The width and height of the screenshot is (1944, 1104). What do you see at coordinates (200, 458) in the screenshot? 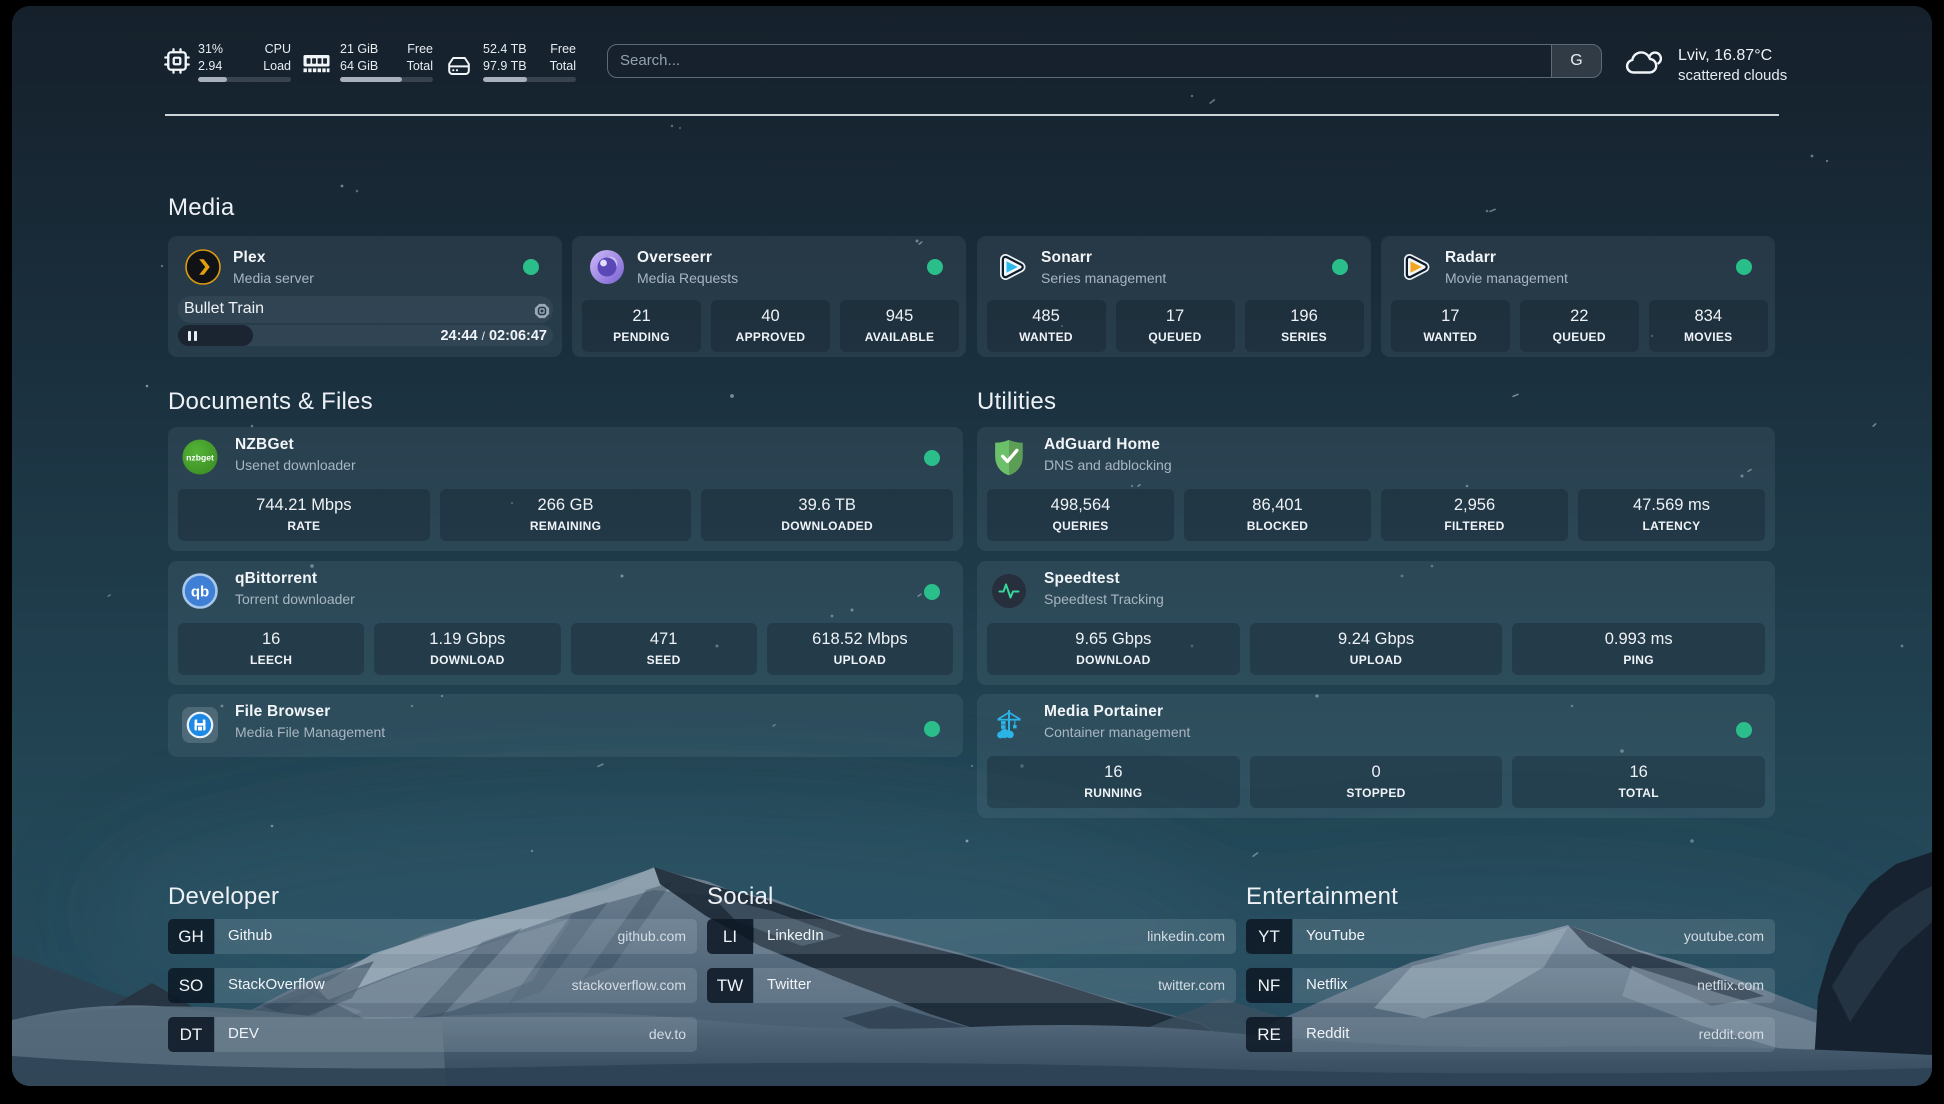
I see `svg-text: nzbget` at bounding box center [200, 458].